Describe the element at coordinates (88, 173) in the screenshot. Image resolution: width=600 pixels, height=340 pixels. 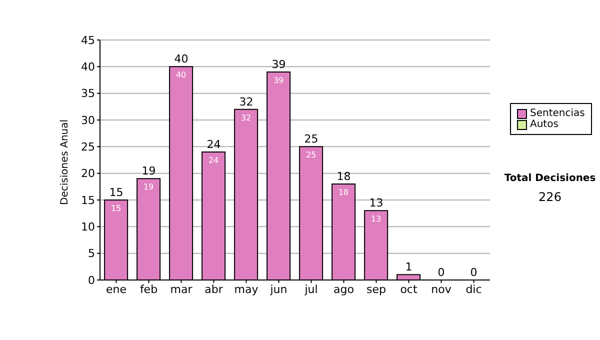
I see `y-tick-label: 20` at that location.